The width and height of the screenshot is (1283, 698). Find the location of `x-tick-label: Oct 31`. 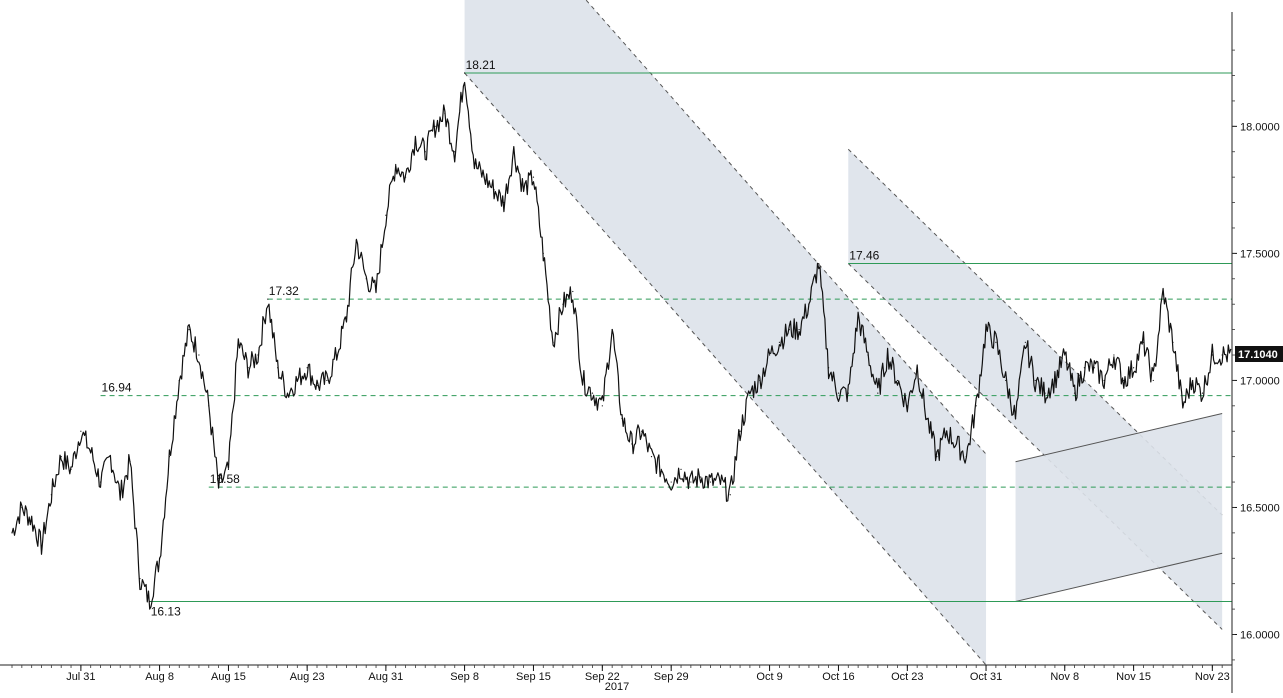

x-tick-label: Oct 31 is located at coordinates (986, 677).